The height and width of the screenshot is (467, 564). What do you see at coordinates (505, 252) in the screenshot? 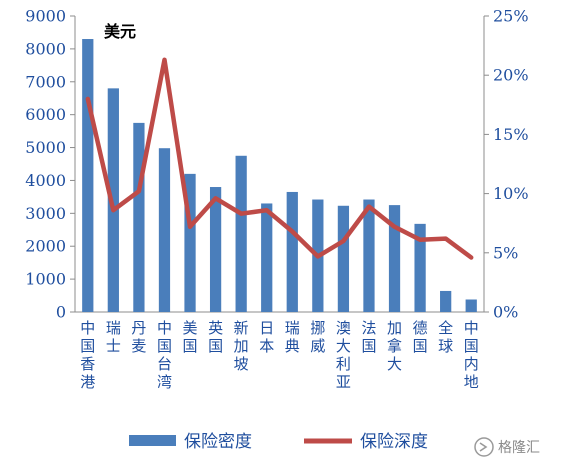
I see `right-tick-label: 5%` at bounding box center [505, 252].